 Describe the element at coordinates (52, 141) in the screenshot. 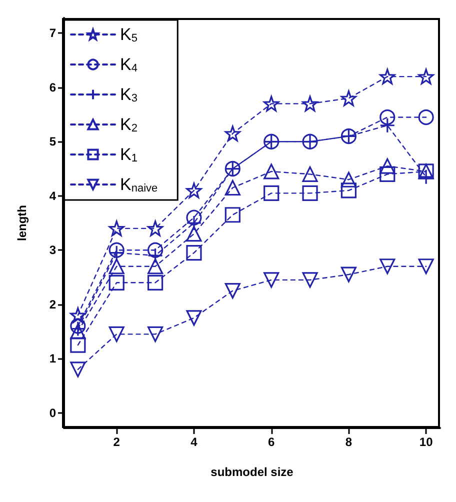

I see `y-tick-label: 5` at that location.